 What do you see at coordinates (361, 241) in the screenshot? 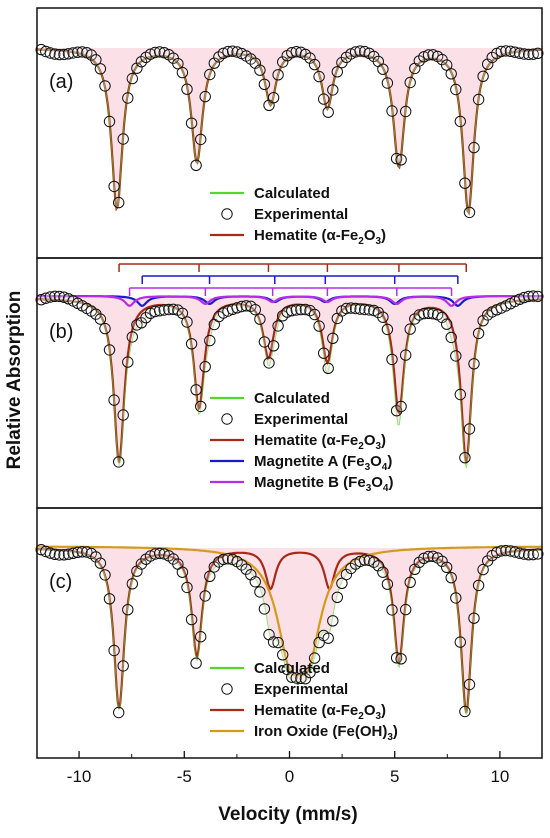
I see `legend-subscript: 2` at bounding box center [361, 241].